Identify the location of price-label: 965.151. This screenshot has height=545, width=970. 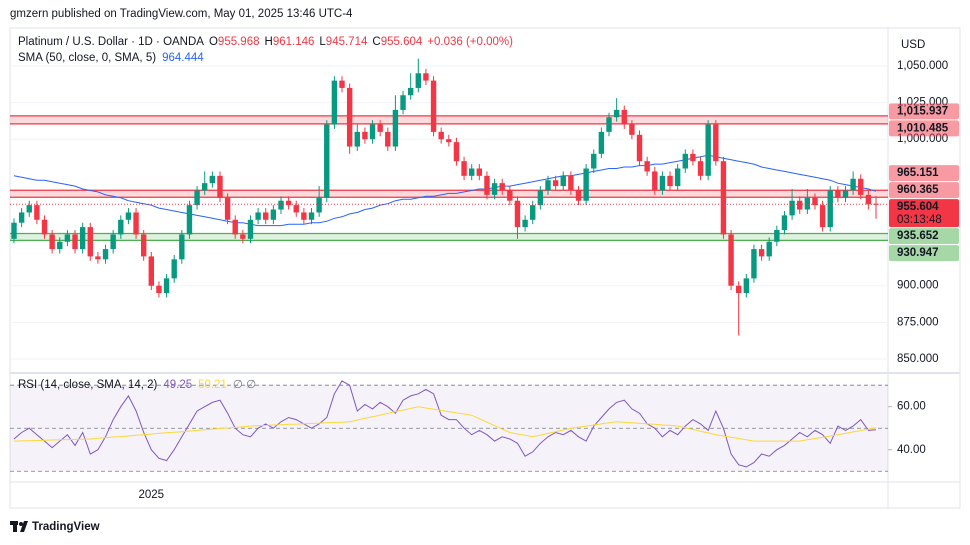
(918, 173).